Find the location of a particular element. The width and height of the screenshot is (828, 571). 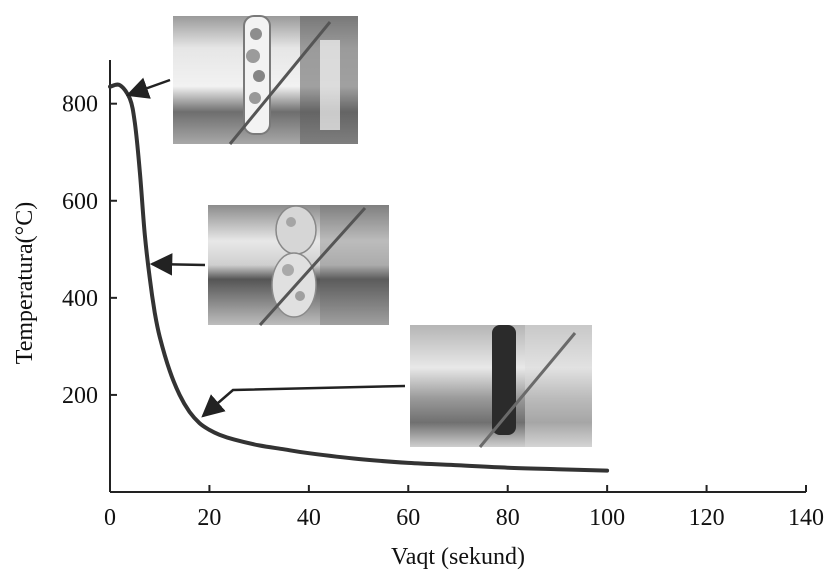

cooled-rod-arrow is located at coordinates (303, 401).